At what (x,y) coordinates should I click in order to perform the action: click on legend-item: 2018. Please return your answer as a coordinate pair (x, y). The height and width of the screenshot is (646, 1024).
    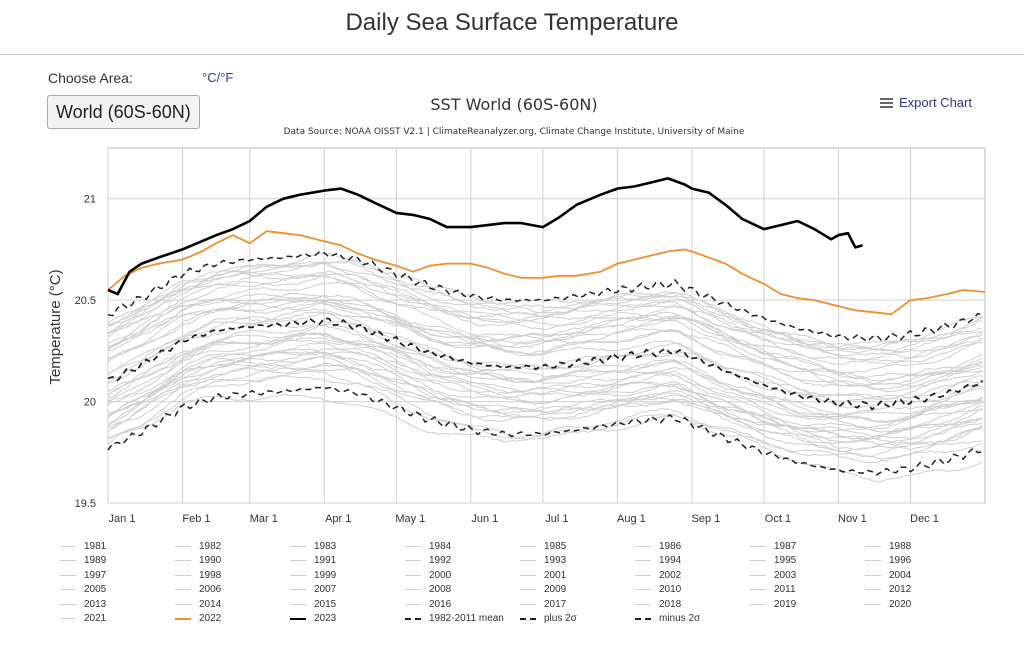
    Looking at the image, I should click on (658, 604).